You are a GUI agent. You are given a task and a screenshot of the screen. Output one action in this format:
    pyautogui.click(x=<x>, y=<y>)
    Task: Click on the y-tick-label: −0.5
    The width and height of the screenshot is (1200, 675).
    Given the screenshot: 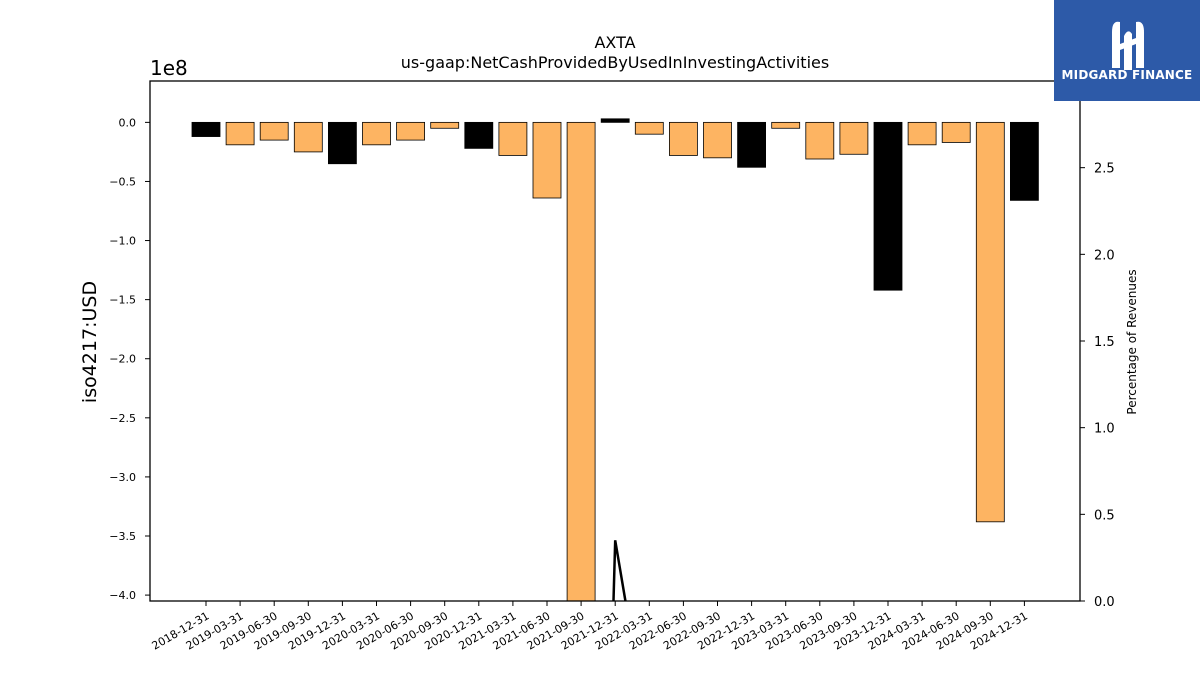 What is the action you would take?
    pyautogui.click(x=122, y=181)
    